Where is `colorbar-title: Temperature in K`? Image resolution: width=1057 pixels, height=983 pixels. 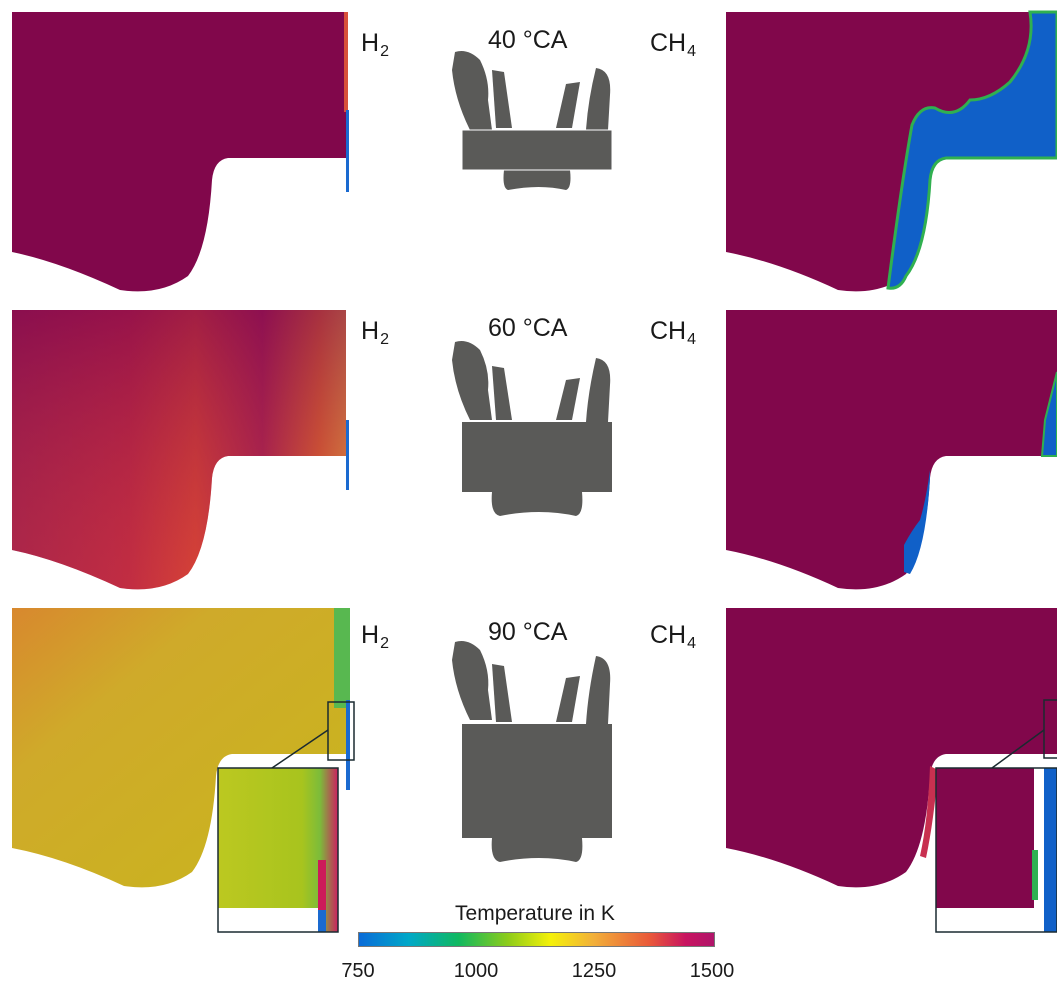 colorbar-title: Temperature in K is located at coordinates (535, 913).